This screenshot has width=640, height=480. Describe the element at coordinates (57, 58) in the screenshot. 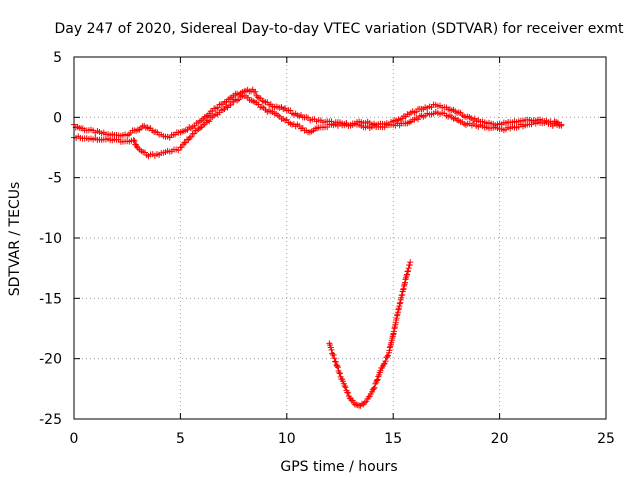

I see `y-tick-label: 5` at that location.